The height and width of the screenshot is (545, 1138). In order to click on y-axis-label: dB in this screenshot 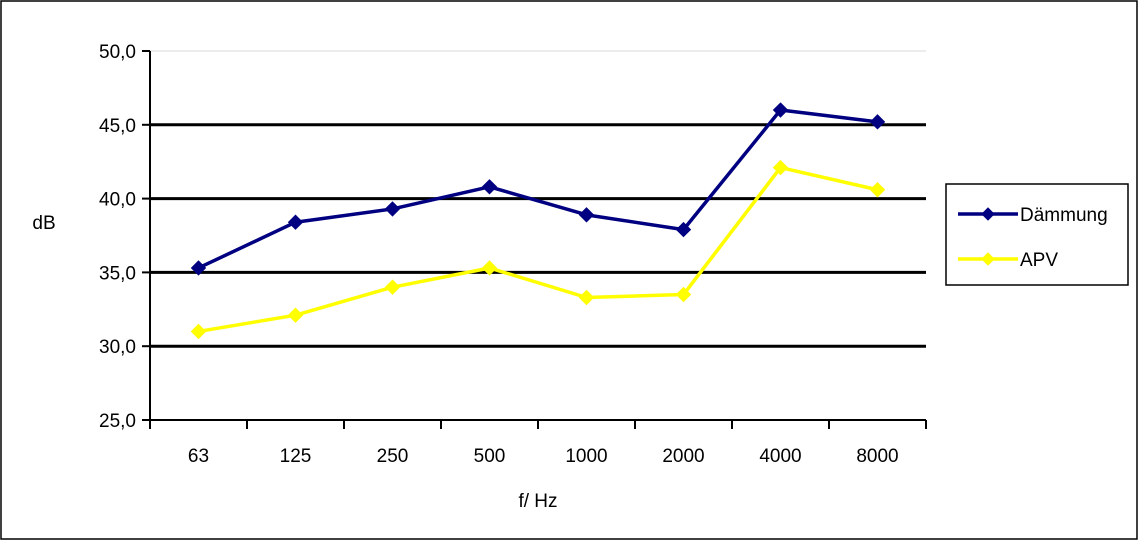, I will do `click(43, 223)`.